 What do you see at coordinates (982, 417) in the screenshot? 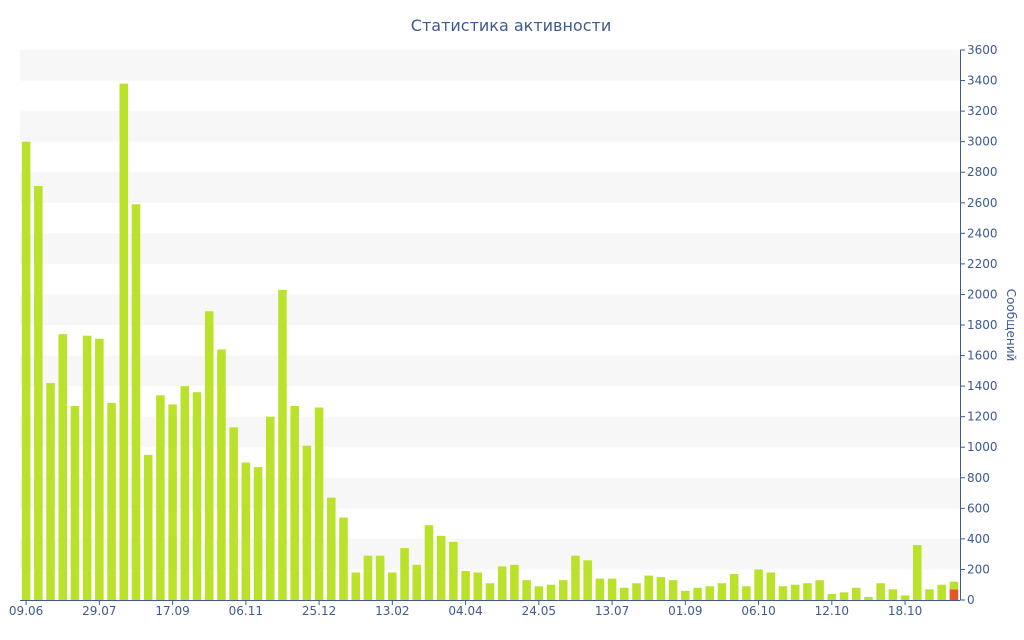
I see `y-tick-label: 1200` at bounding box center [982, 417].